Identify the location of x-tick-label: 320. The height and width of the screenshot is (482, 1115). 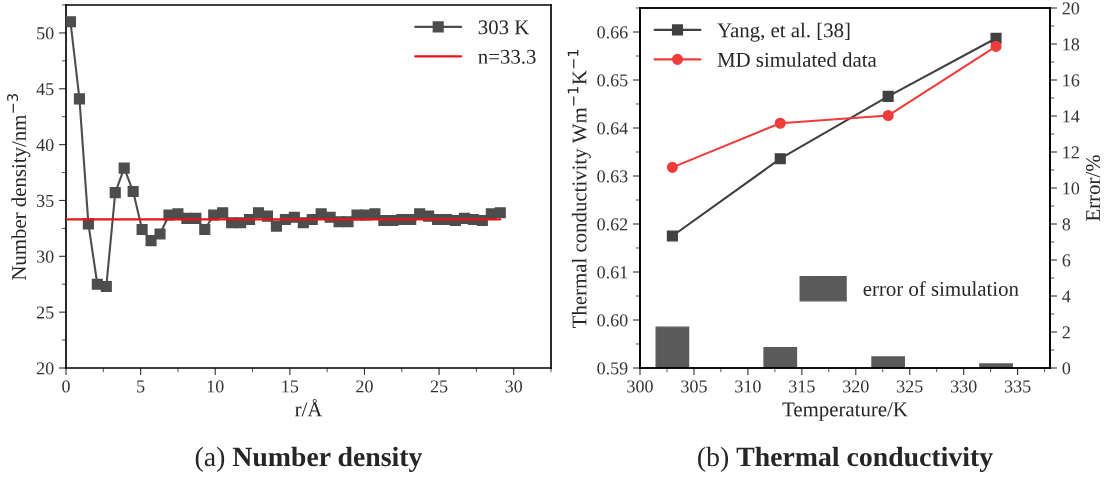
(856, 386).